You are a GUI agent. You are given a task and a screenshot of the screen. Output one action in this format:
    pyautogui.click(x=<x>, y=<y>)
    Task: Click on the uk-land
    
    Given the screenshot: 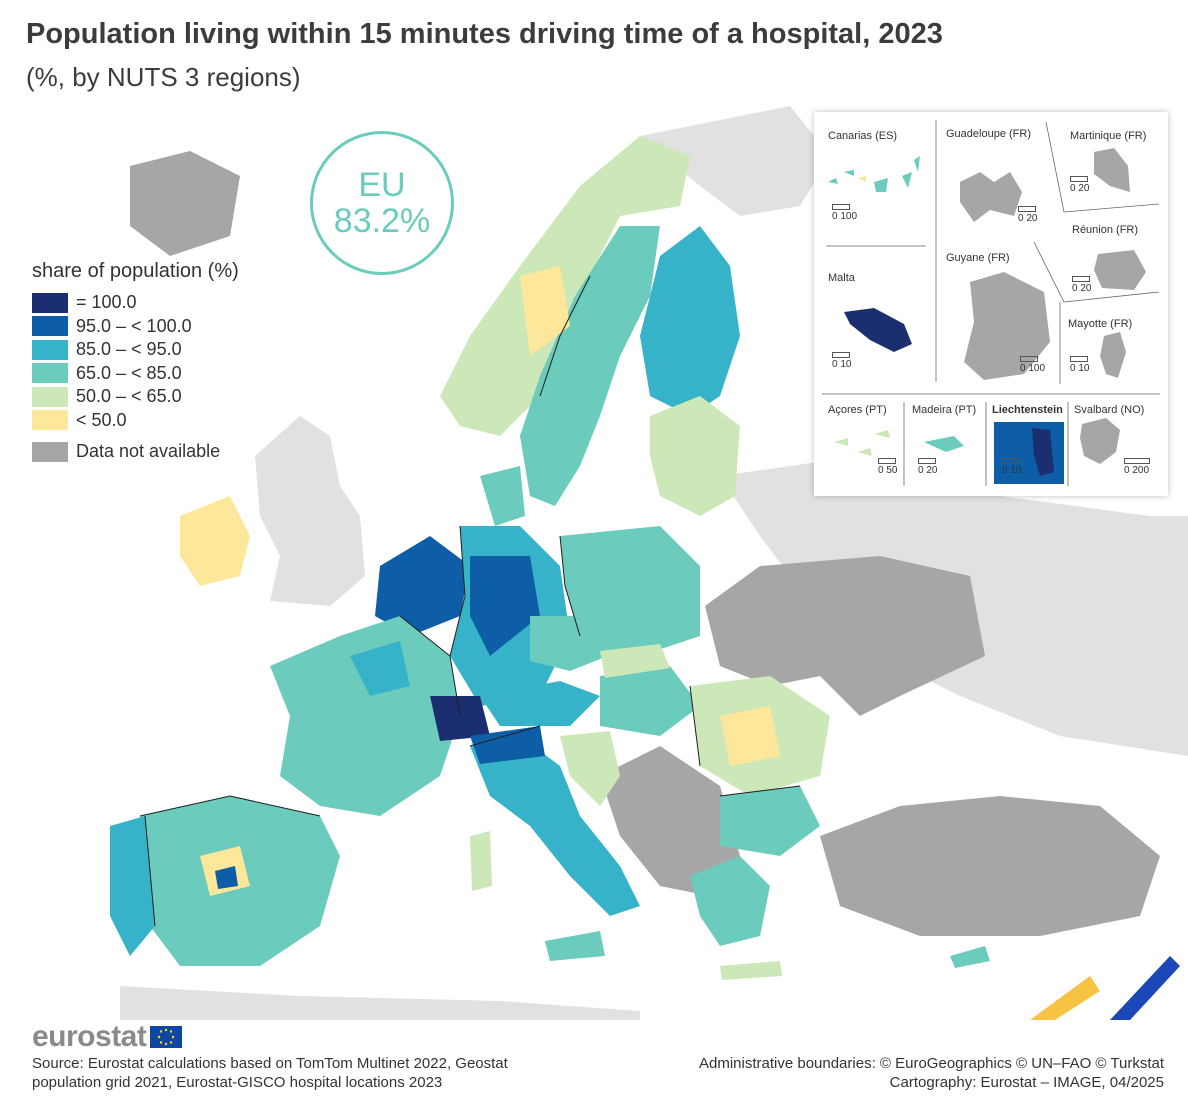 What is the action you would take?
    pyautogui.click(x=310, y=511)
    